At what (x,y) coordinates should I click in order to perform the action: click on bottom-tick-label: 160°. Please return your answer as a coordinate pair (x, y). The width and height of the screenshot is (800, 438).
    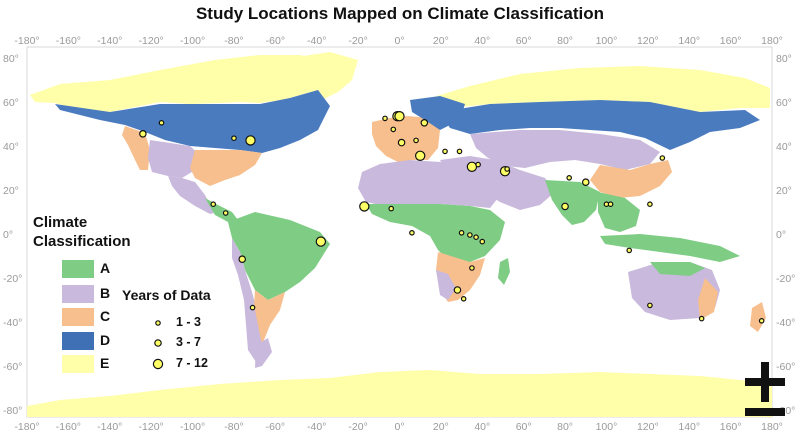
    Looking at the image, I should click on (730, 427).